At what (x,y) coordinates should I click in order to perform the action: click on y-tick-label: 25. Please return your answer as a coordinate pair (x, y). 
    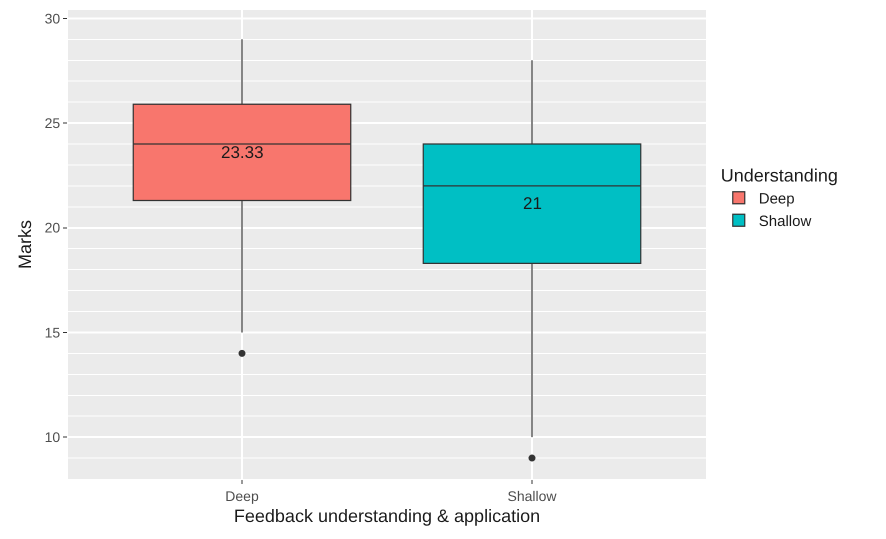
    Looking at the image, I should click on (52, 122).